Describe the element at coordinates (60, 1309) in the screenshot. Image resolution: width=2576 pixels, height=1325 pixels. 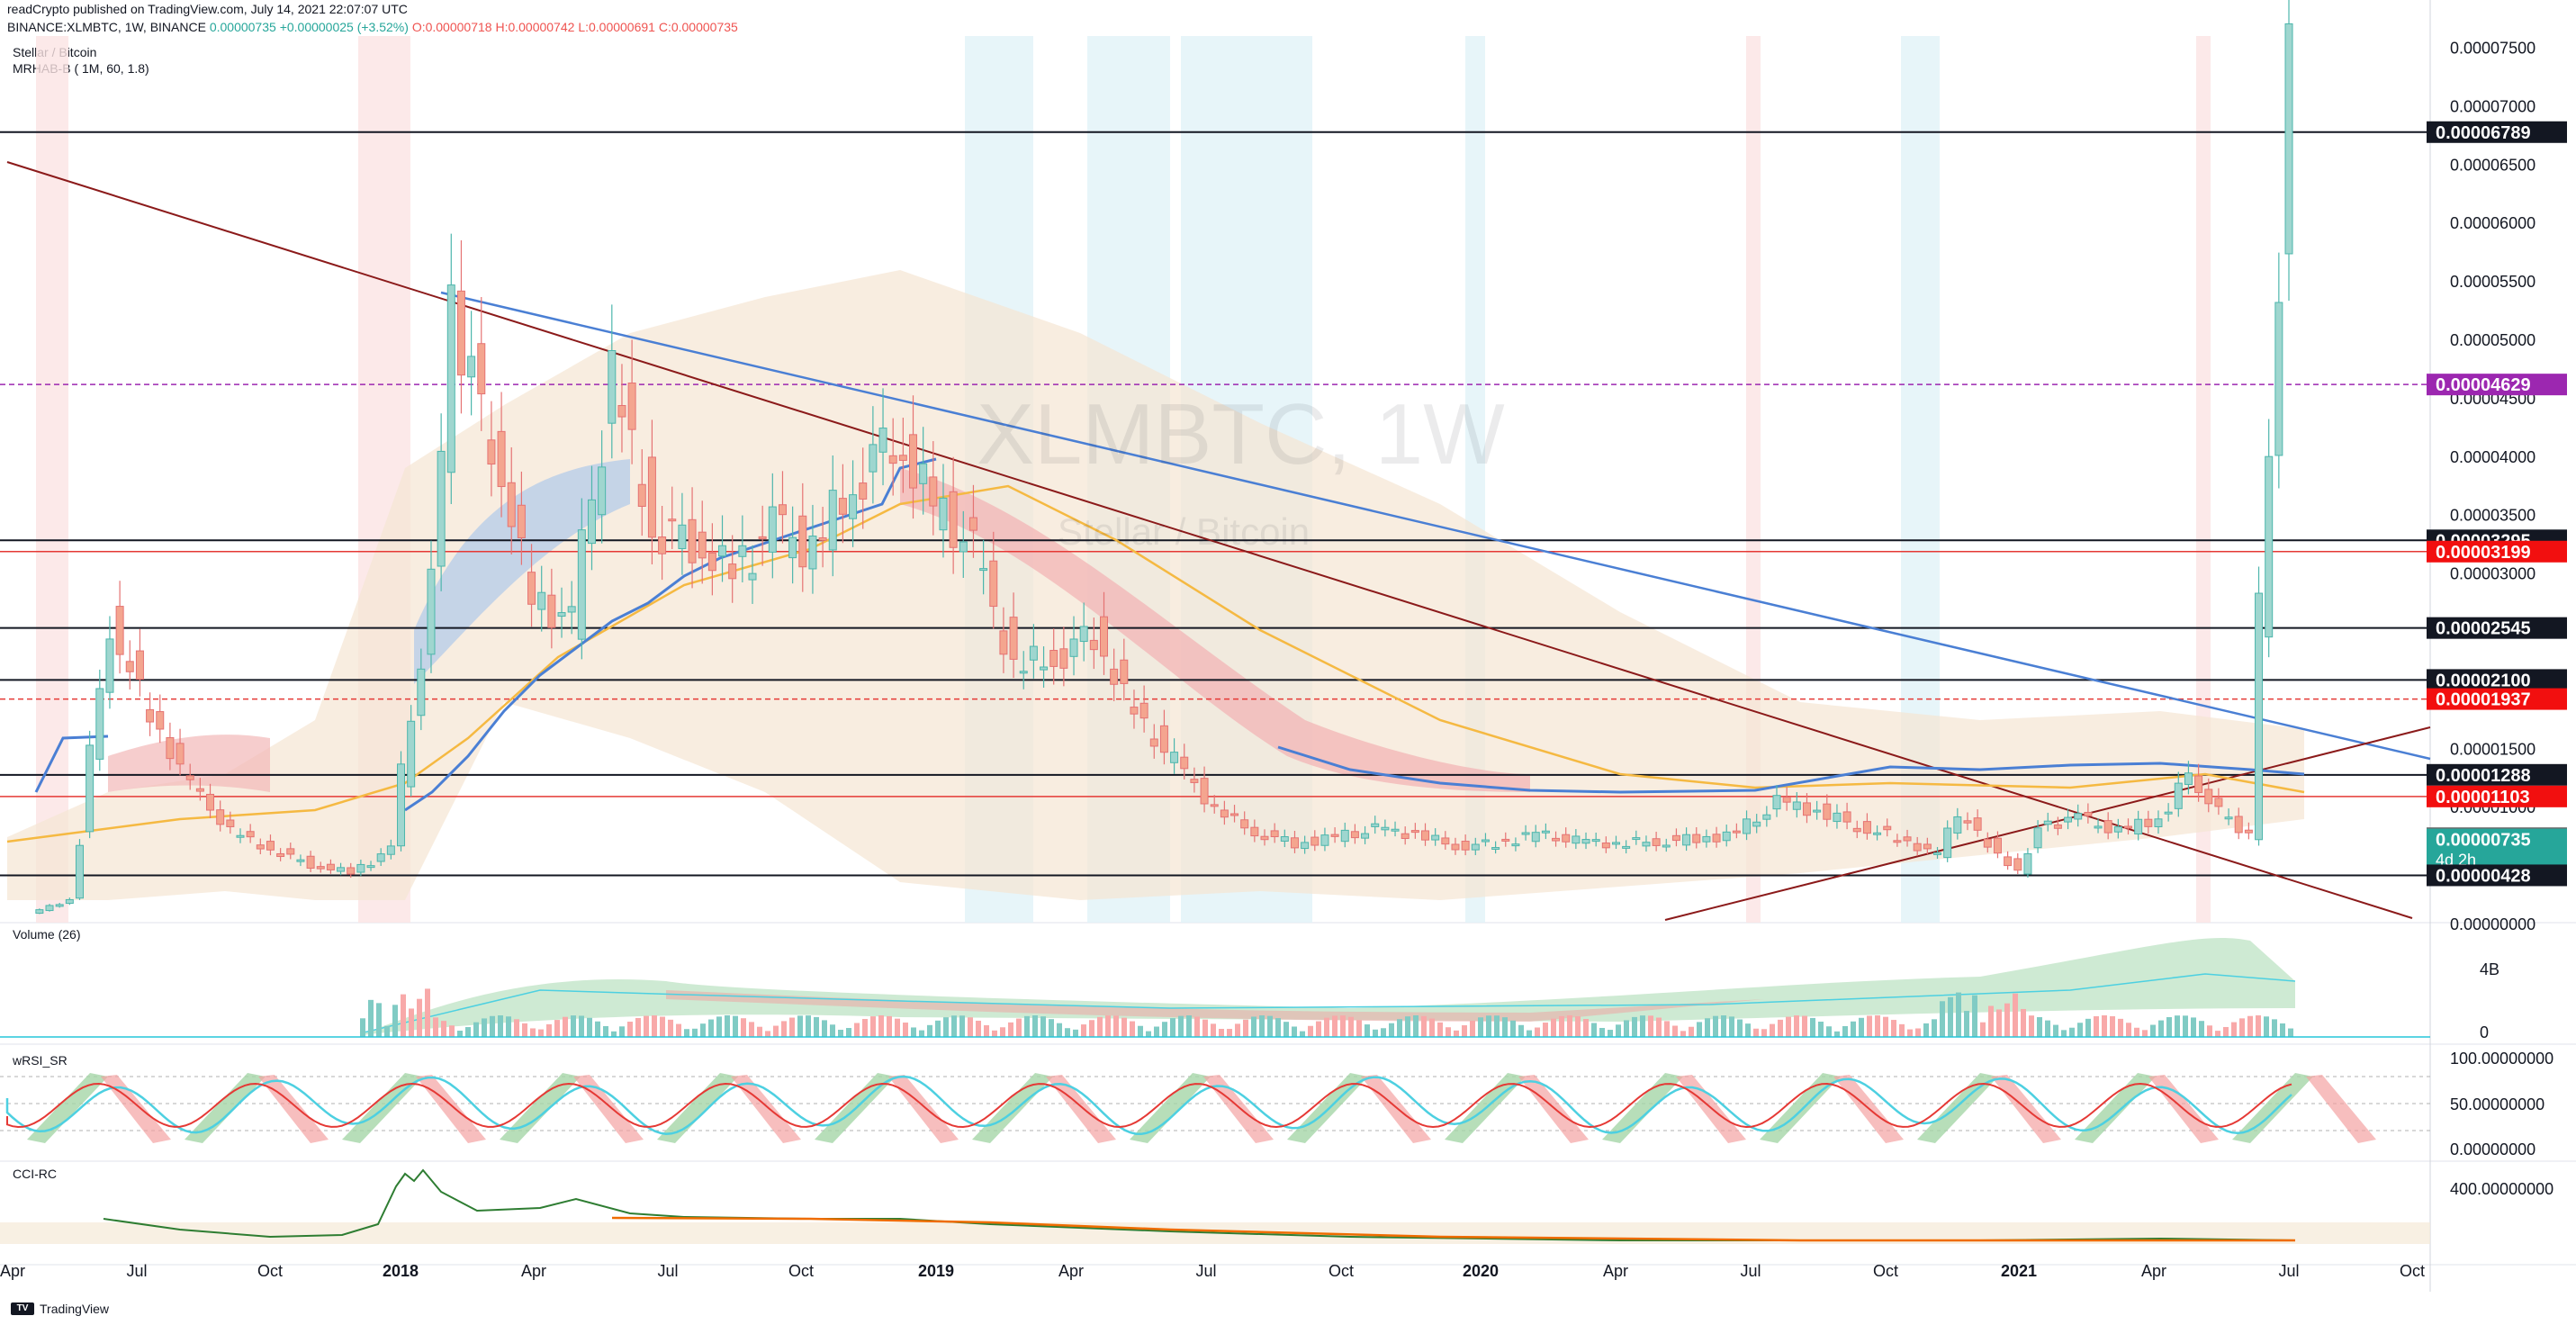
I see `footer: TV TradingView` at that location.